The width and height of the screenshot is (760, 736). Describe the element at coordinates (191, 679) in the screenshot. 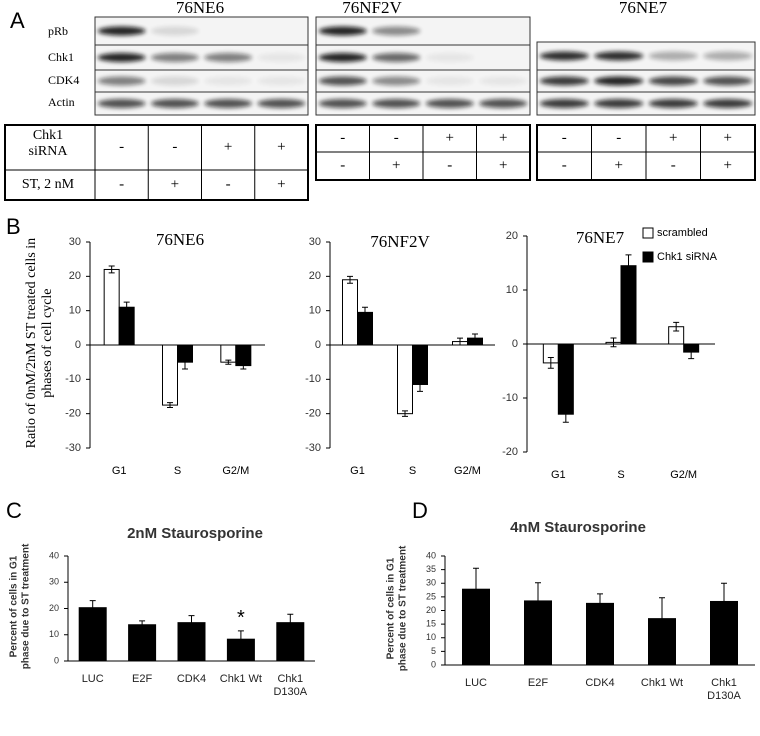

I see `x-tick-label: CDK4` at that location.